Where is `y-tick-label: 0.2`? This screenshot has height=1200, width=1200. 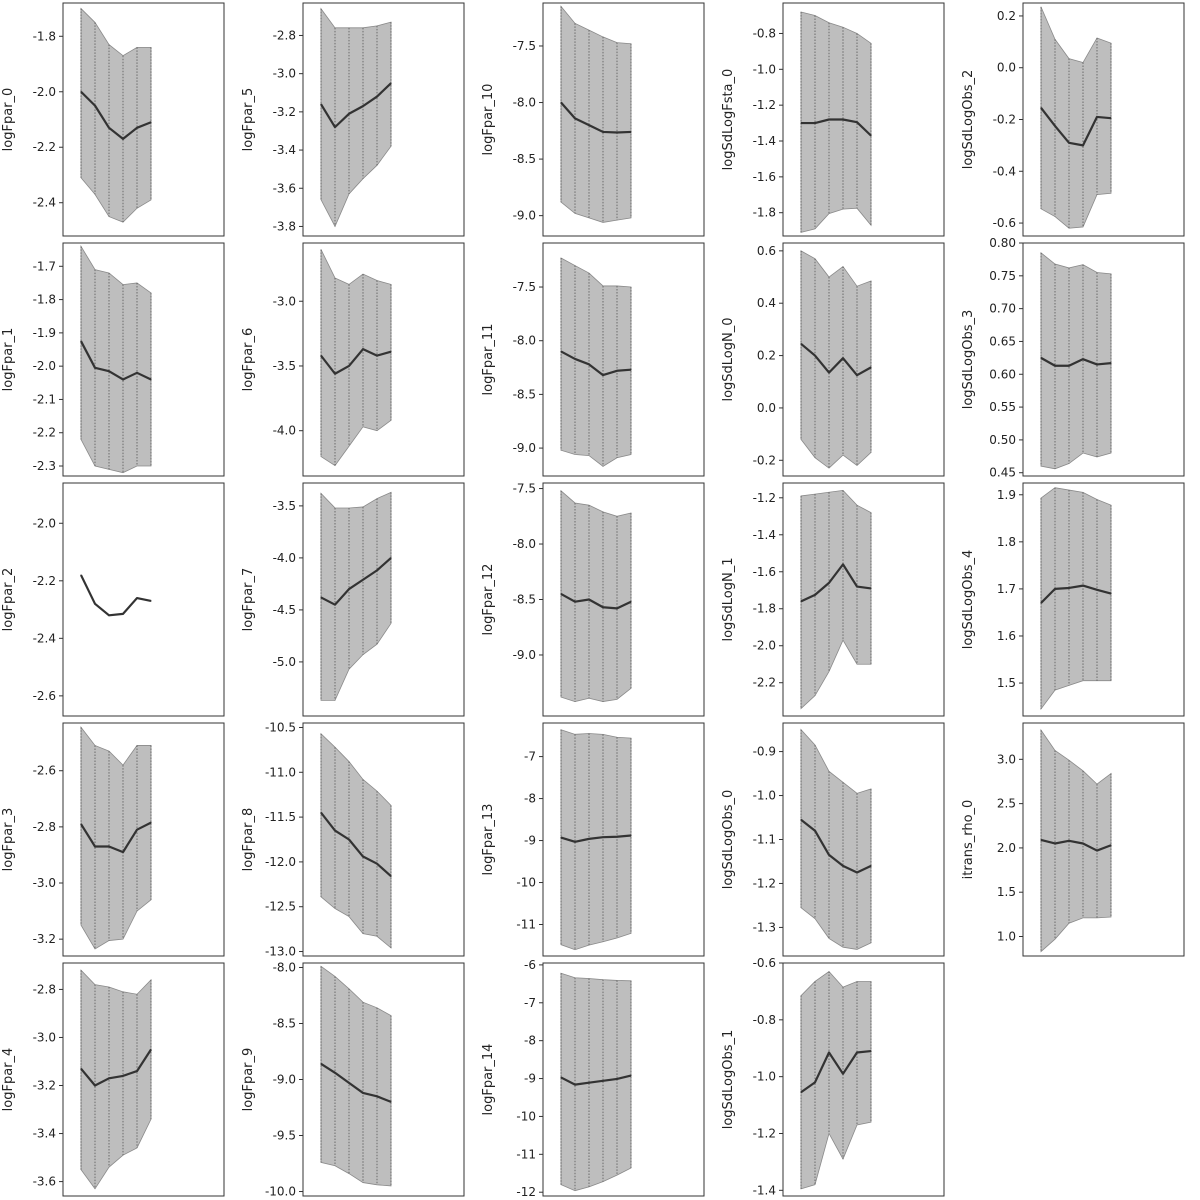 y-tick-label: 0.2 is located at coordinates (766, 356).